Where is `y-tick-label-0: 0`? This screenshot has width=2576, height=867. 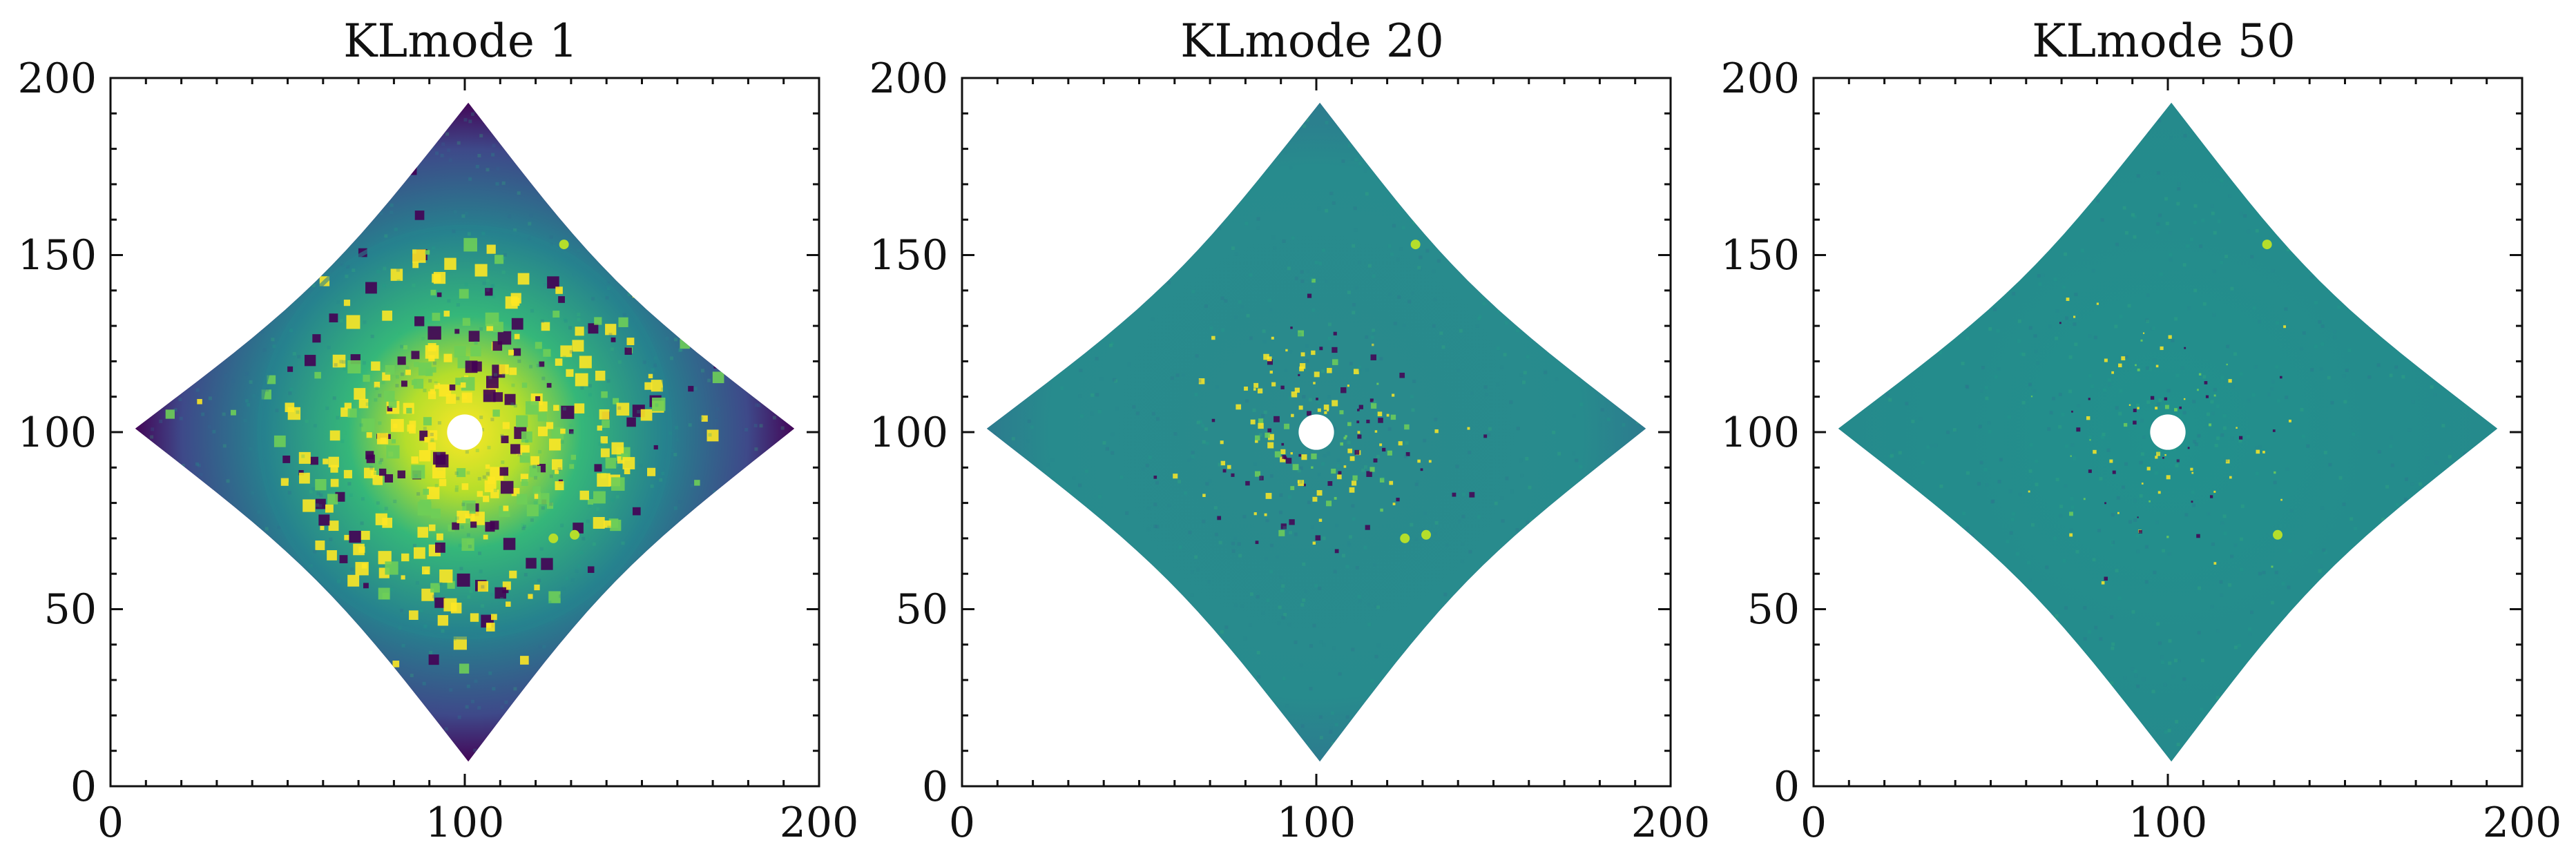
y-tick-label-0: 0 is located at coordinates (935, 787).